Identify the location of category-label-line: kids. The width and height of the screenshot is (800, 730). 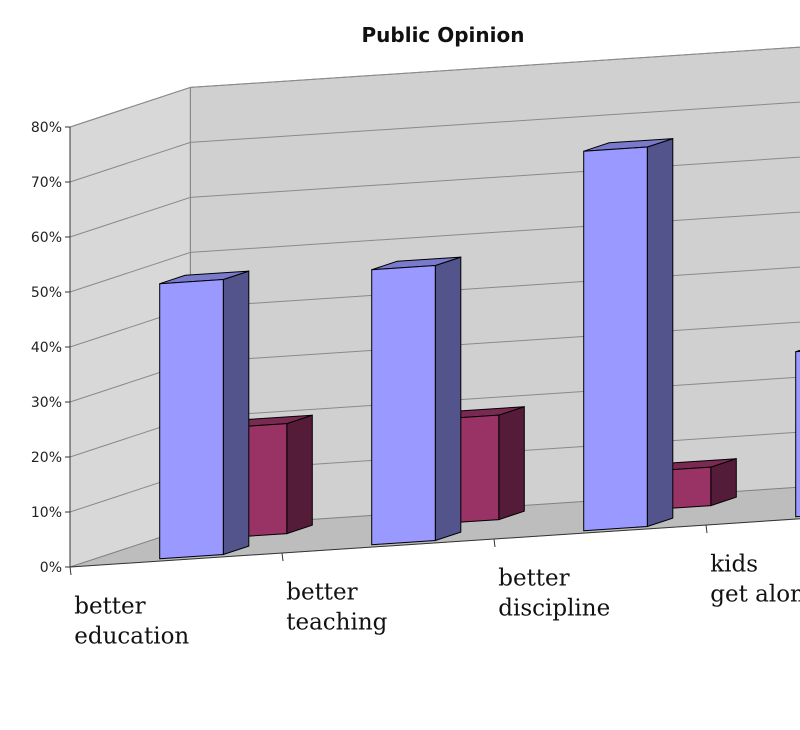
(734, 565).